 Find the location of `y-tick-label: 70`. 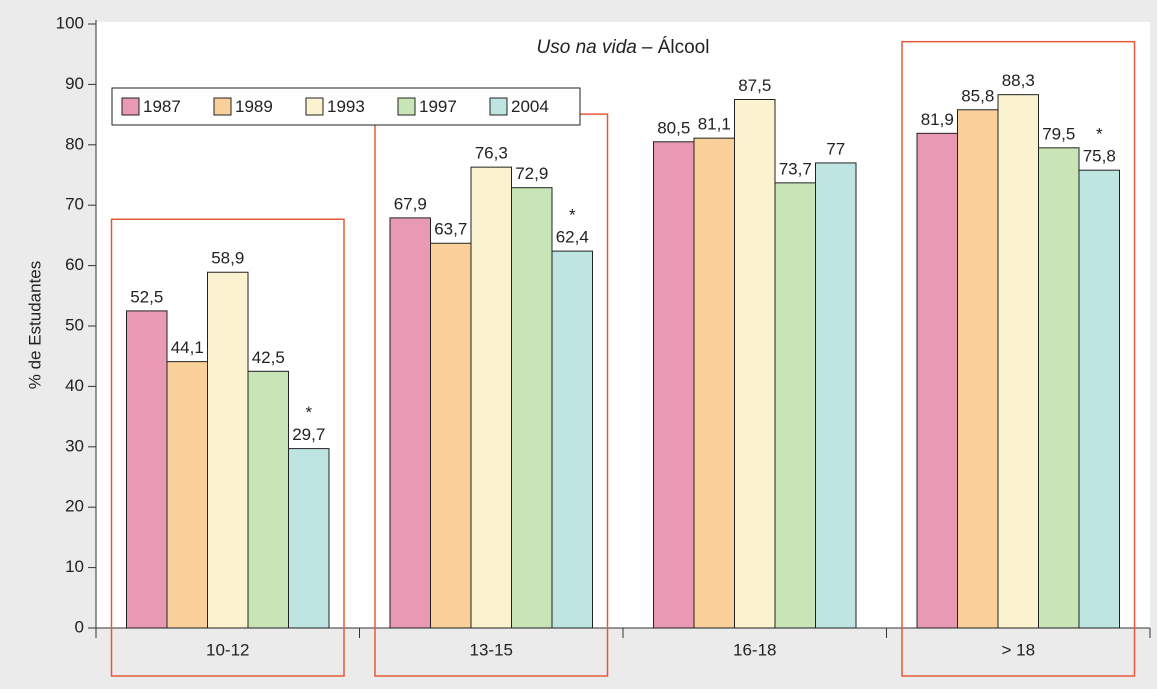

y-tick-label: 70 is located at coordinates (74, 204).